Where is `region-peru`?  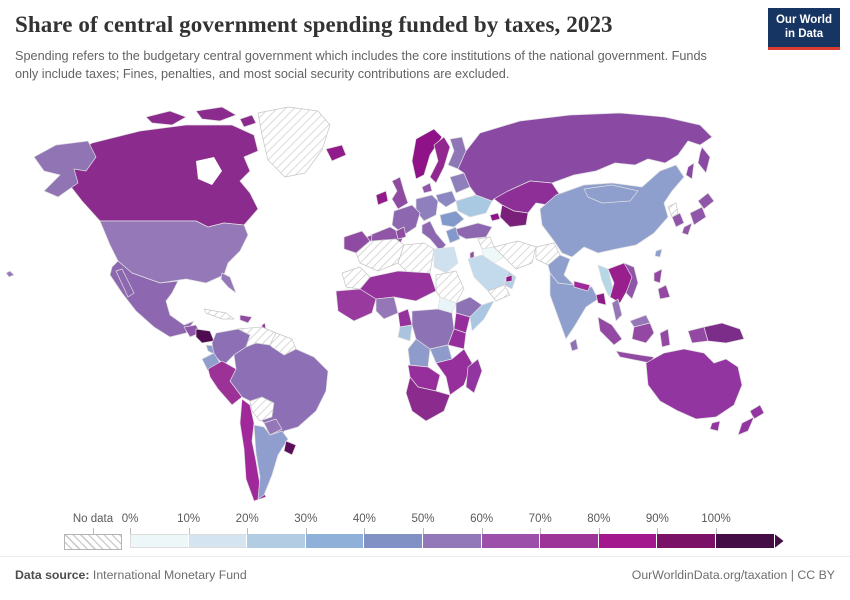 region-peru is located at coordinates (225, 383).